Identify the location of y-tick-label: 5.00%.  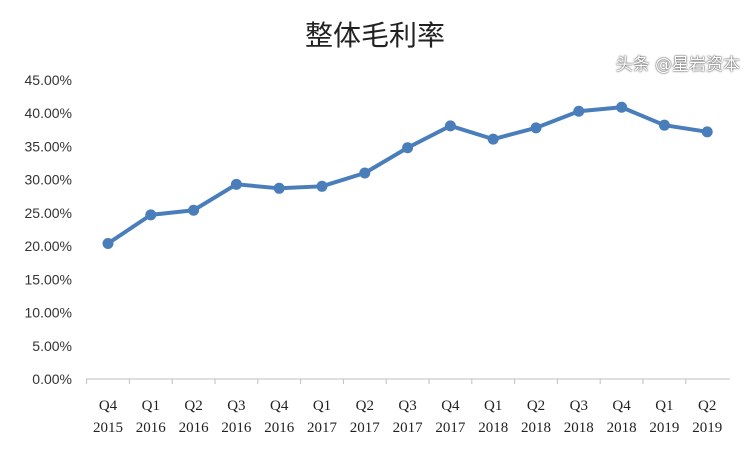
(52, 346).